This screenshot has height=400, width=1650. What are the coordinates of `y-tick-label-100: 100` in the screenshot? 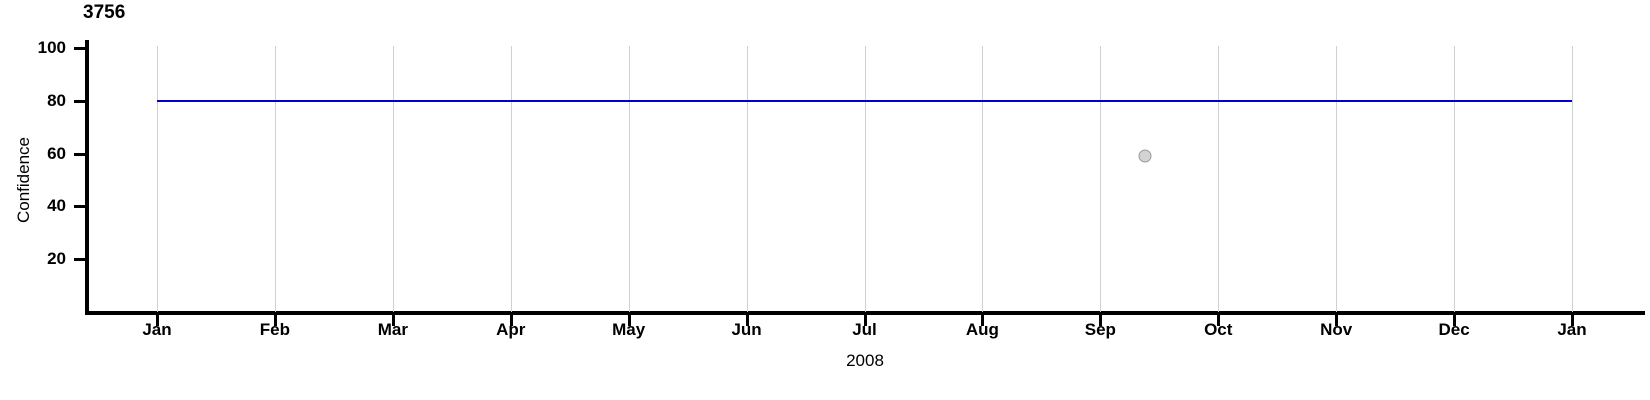 It's located at (51, 47).